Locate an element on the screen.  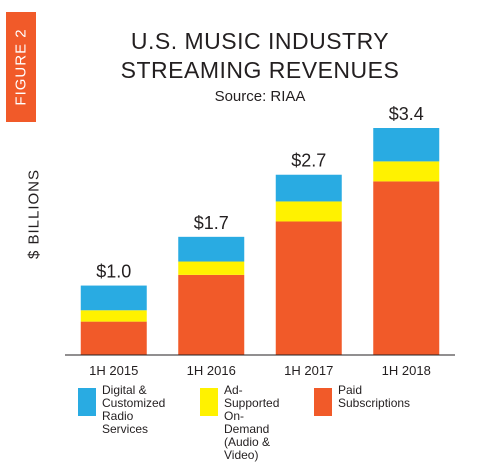
legend-swatch-digital is located at coordinates (87, 402).